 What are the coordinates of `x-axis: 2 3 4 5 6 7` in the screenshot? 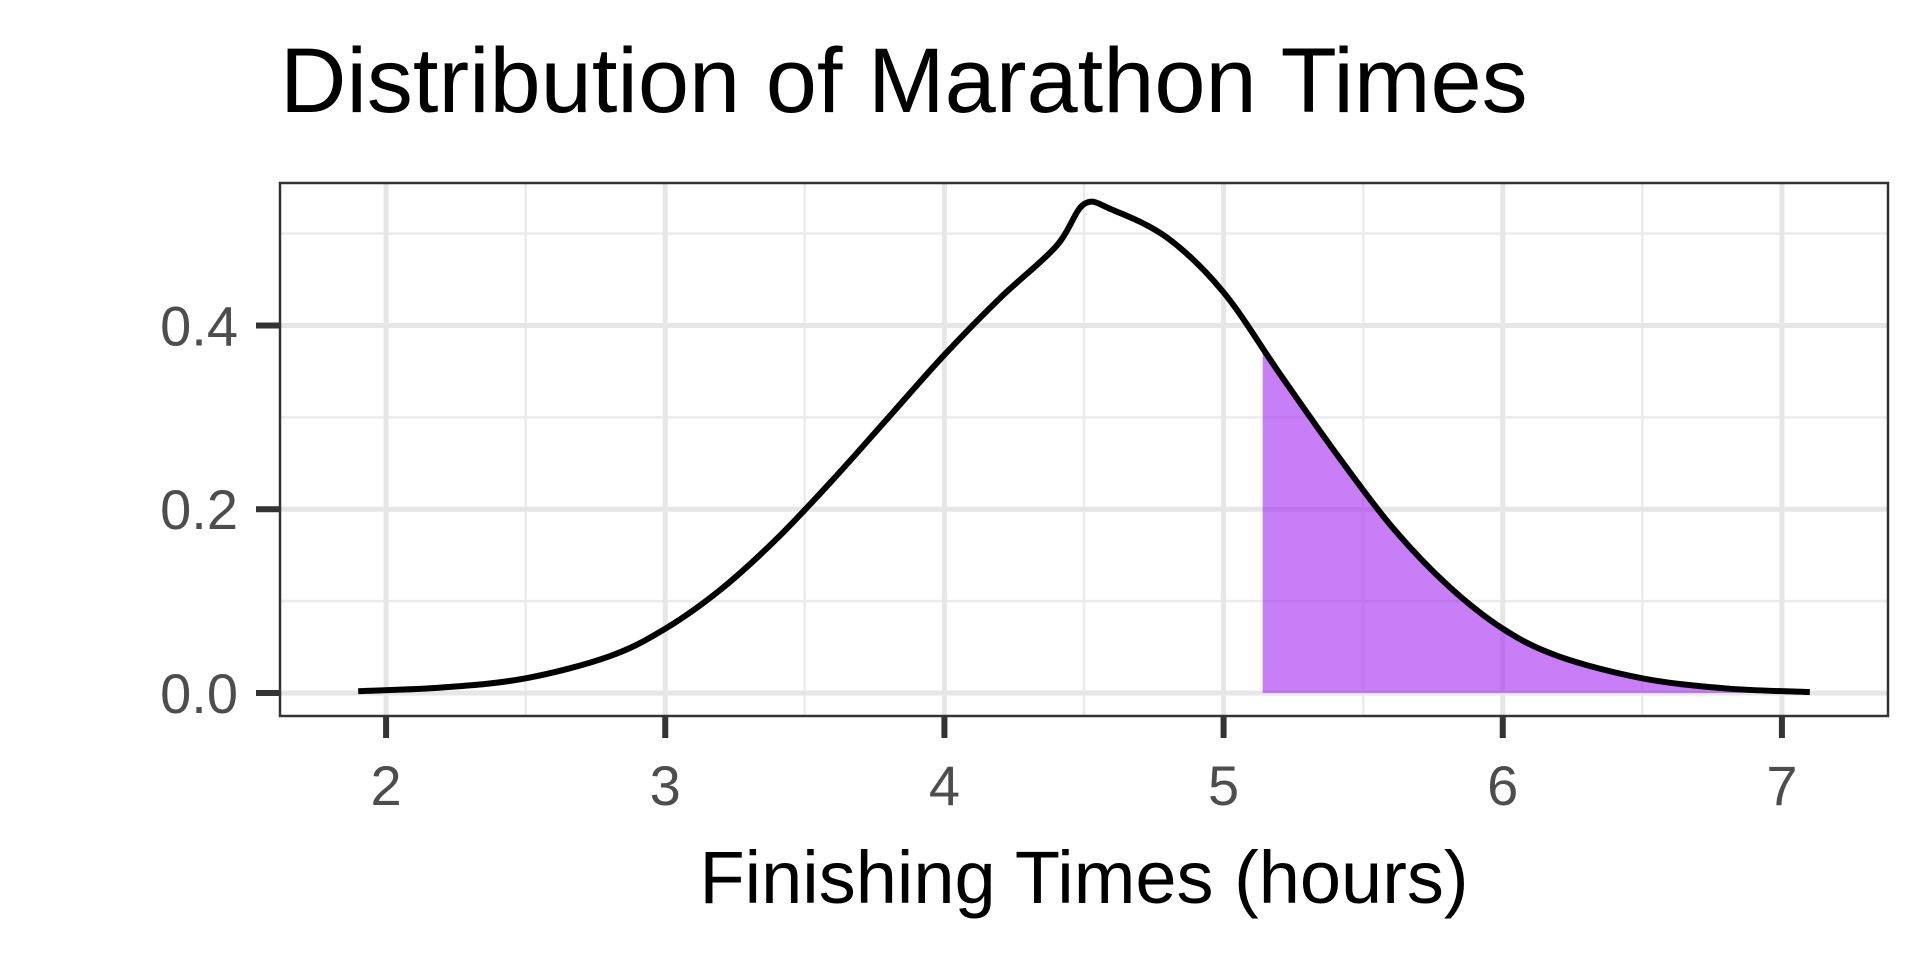 It's located at (1084, 766).